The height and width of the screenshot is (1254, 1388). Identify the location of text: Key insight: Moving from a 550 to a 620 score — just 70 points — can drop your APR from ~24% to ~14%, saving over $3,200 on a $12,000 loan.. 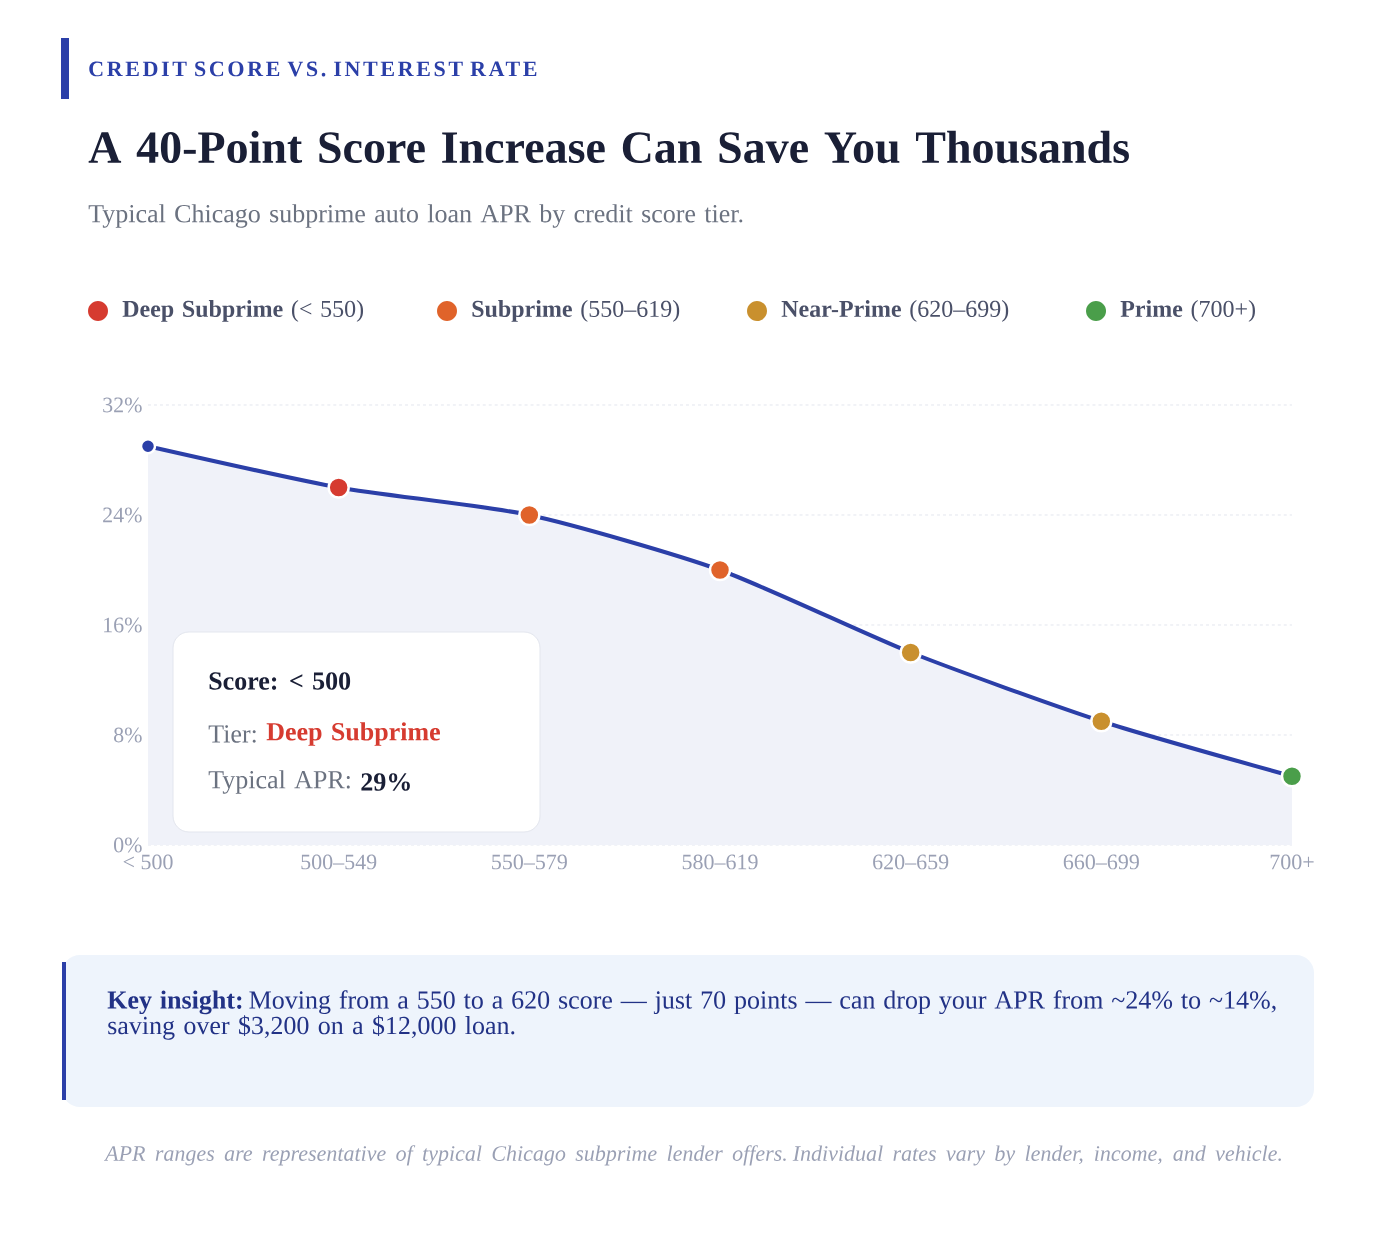
(691, 1015).